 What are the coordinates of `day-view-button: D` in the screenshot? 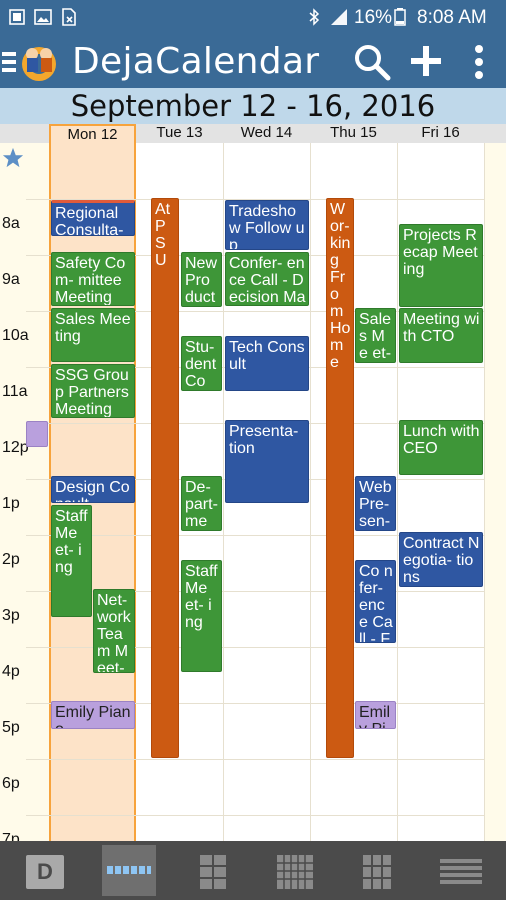 It's located at (45, 870).